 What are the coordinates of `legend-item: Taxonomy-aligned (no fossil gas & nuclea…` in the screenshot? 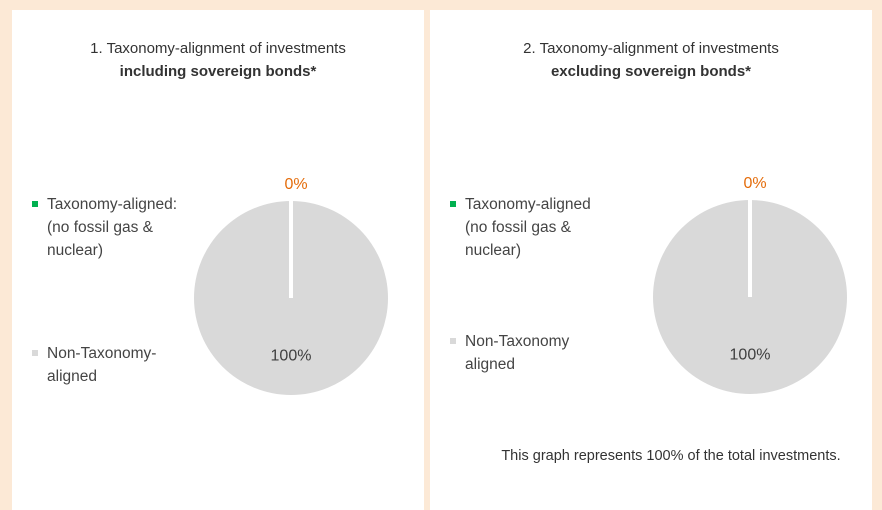 It's located at (532, 227).